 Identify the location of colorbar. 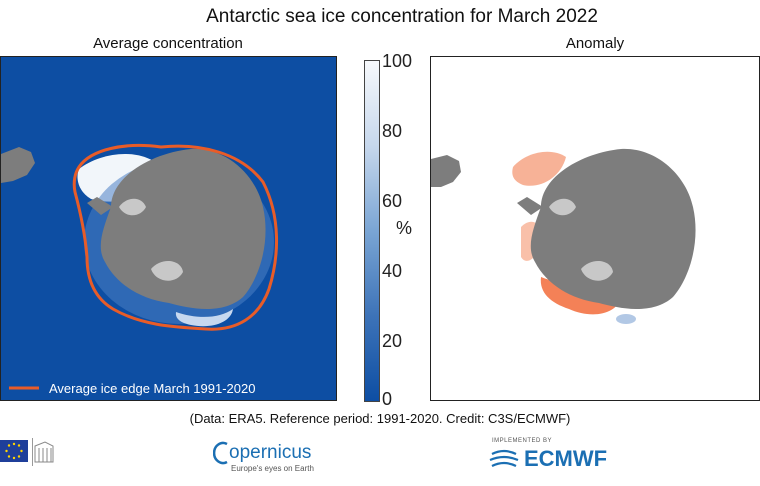
(372, 231).